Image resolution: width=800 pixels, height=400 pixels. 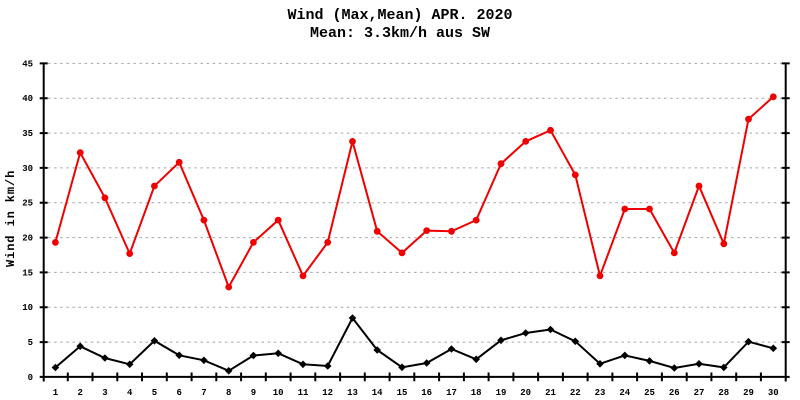 What do you see at coordinates (699, 393) in the screenshot?
I see `svg-text: 27` at bounding box center [699, 393].